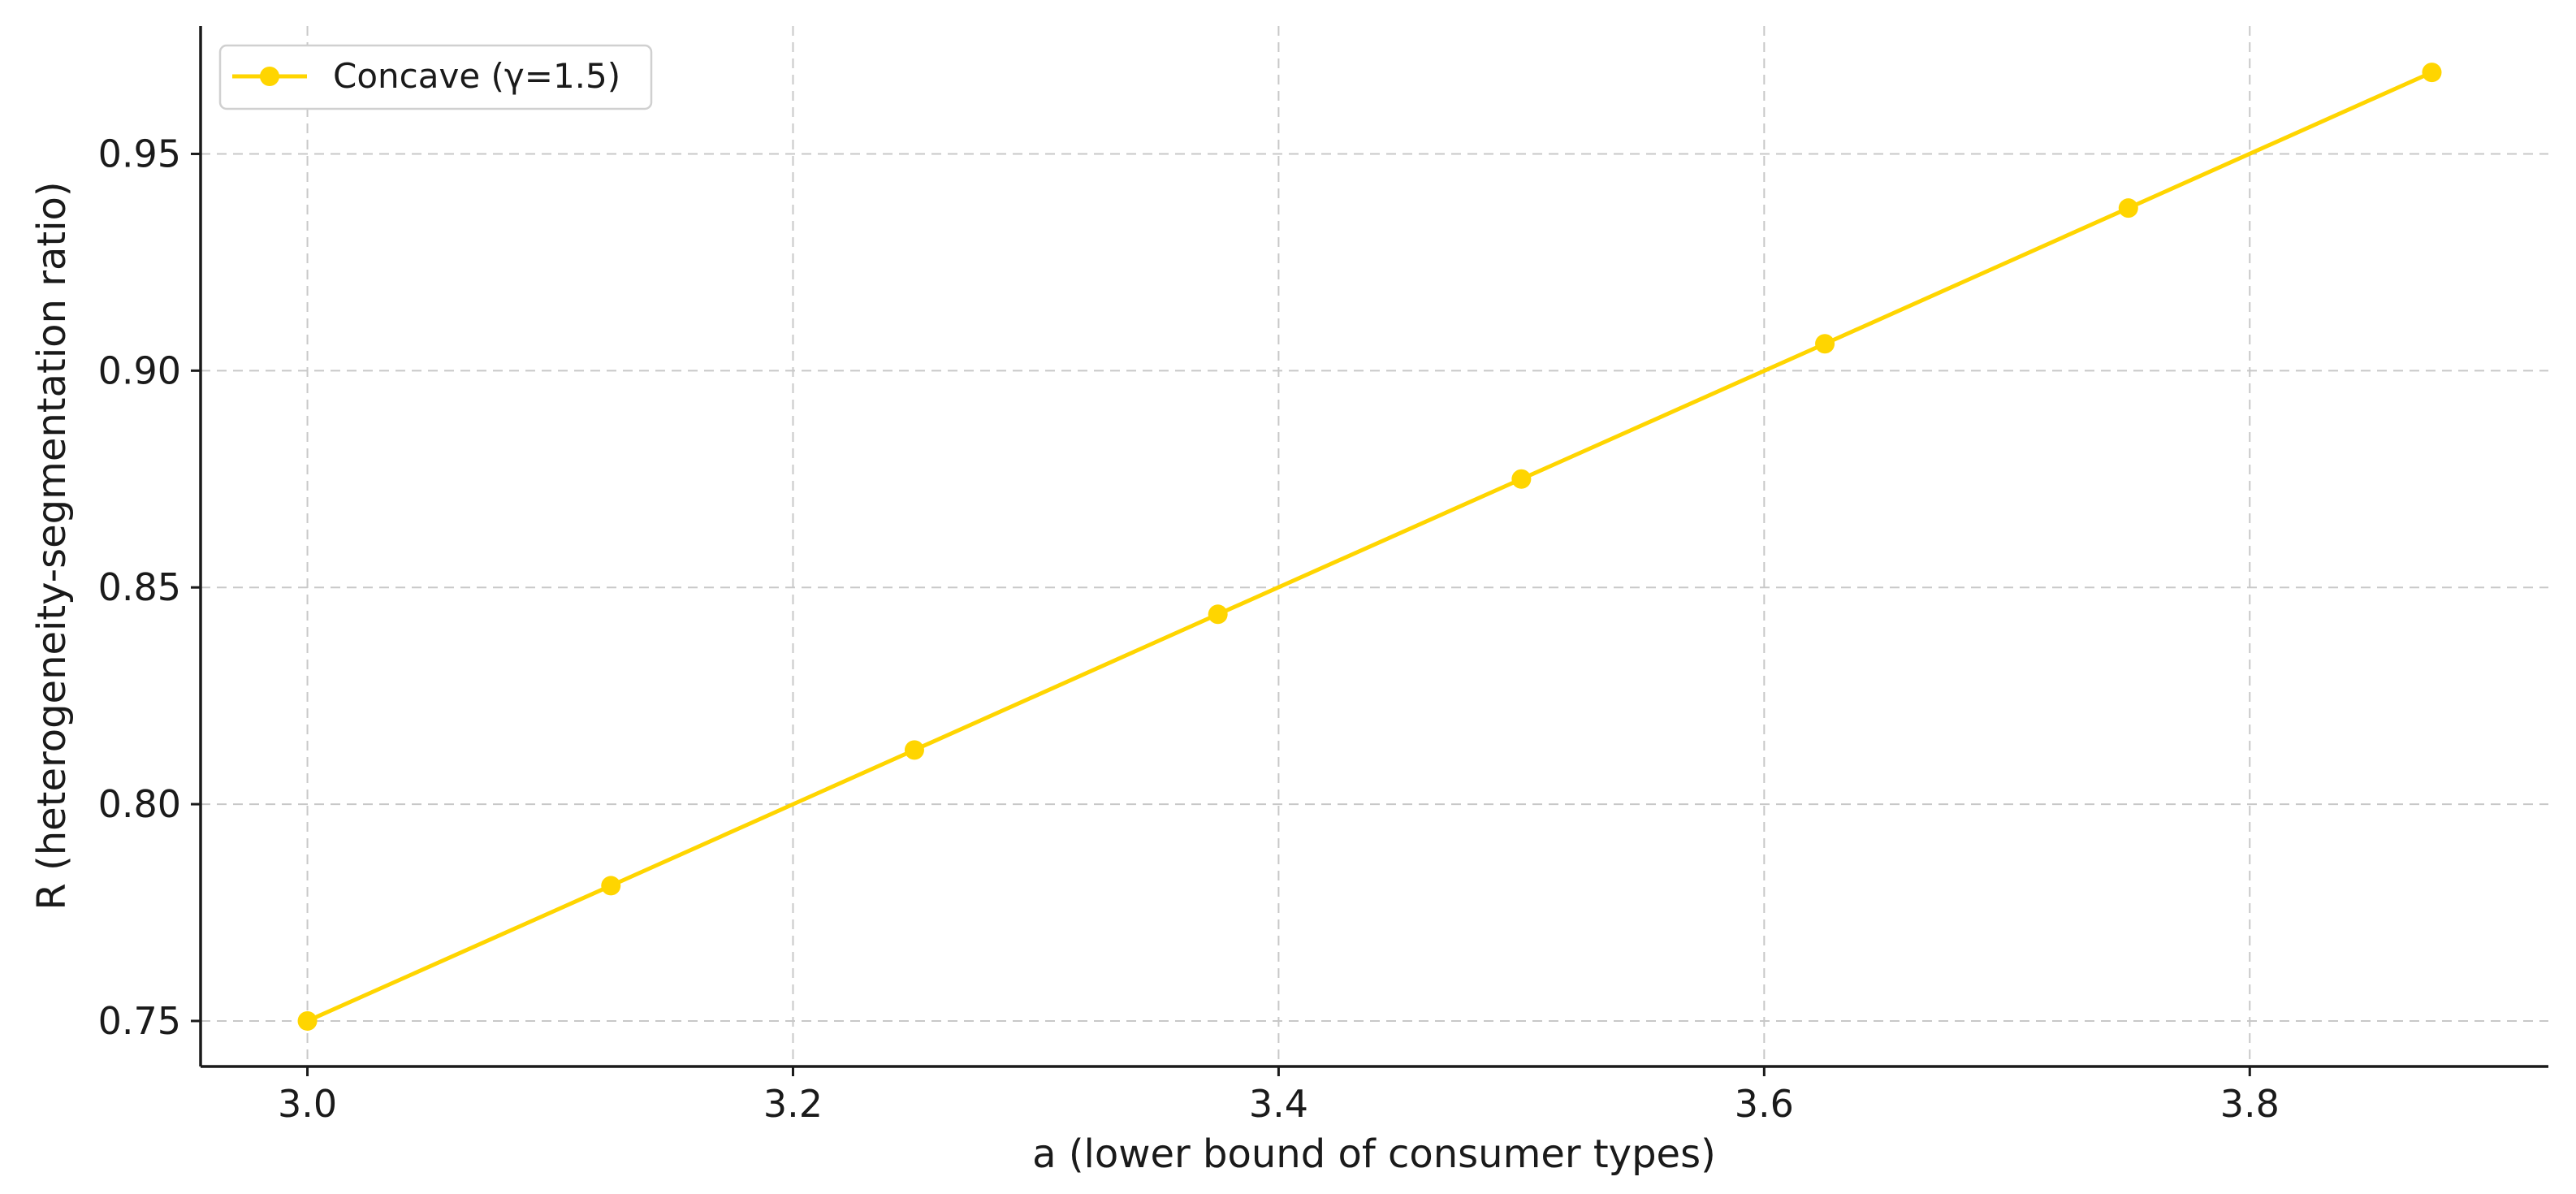 The height and width of the screenshot is (1194, 2576). I want to click on x-tick-label: 3.8, so click(2250, 1104).